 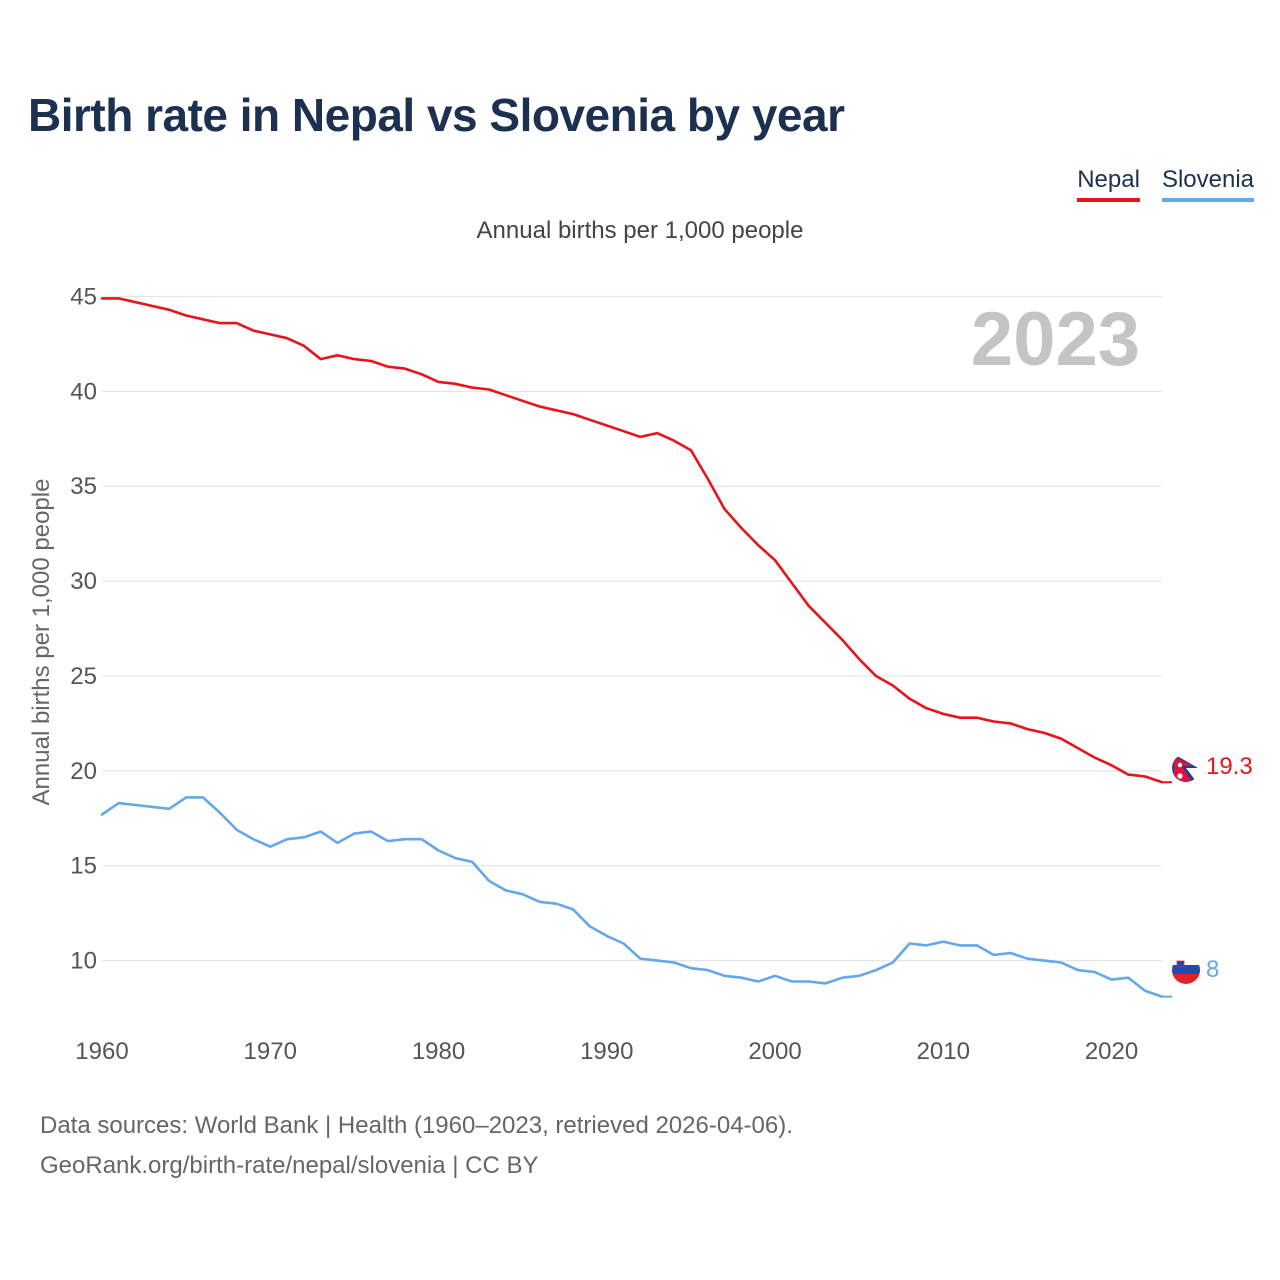 What do you see at coordinates (1186, 768) in the screenshot?
I see `nepal-flag-icon` at bounding box center [1186, 768].